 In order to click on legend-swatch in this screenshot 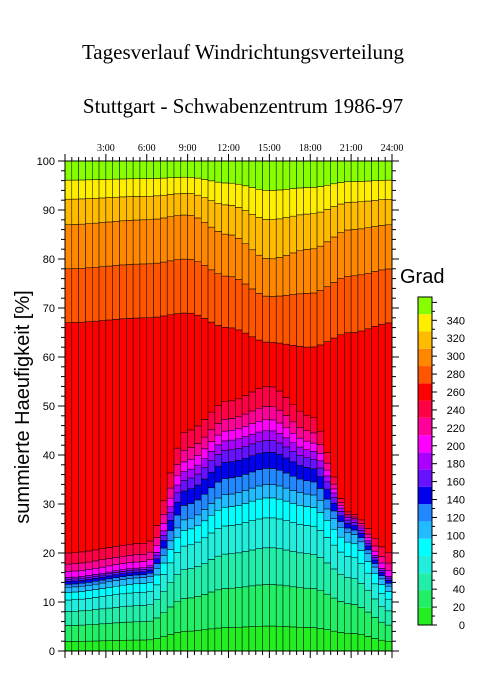, I will do `click(425, 599)`.